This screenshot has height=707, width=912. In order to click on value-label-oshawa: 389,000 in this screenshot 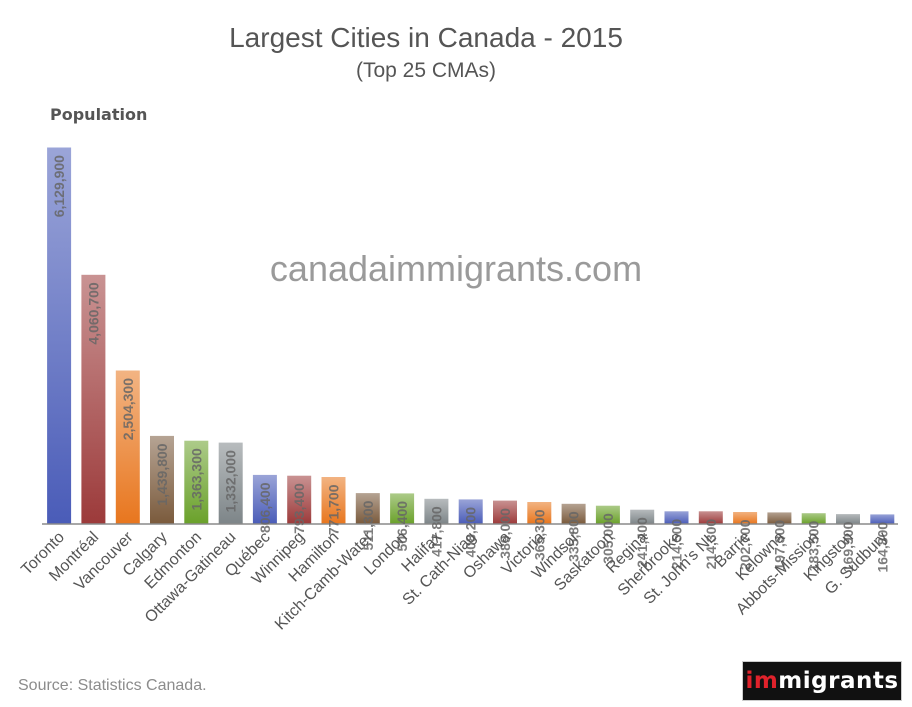, I will do `click(505, 533)`.